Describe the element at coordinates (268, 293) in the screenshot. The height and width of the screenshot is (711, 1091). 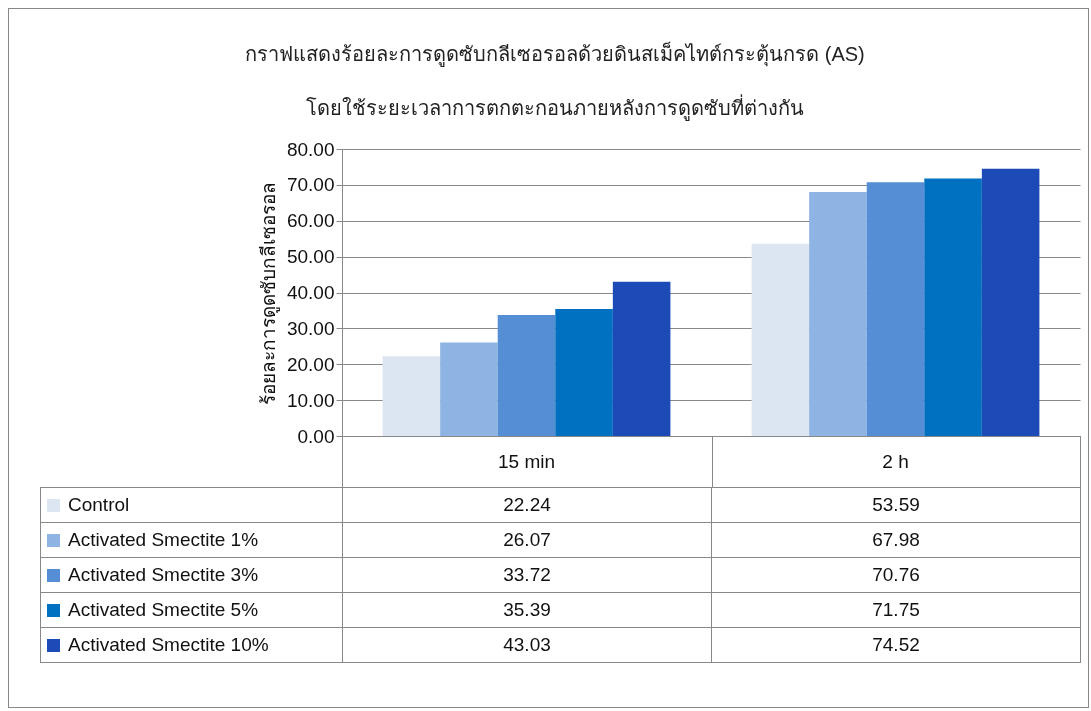
I see `y-axis-title: ร้อยละการดูดซับกลีเซอรอล` at that location.